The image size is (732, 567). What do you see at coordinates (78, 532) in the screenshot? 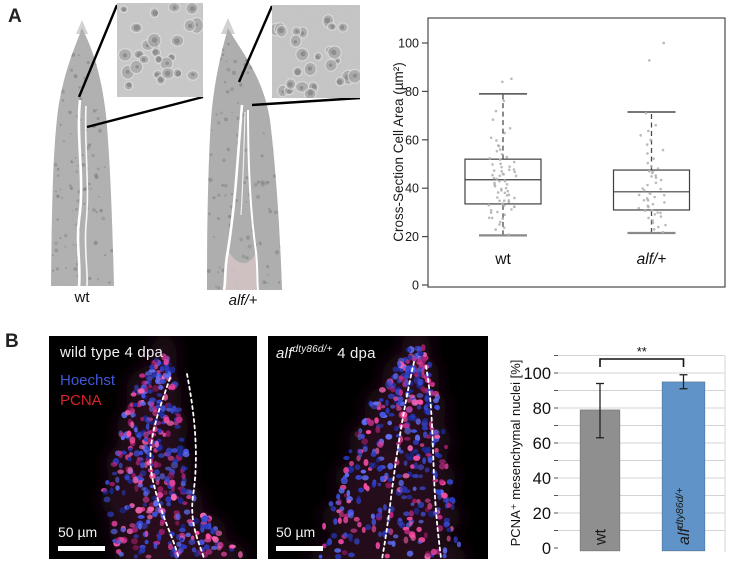
I see `scalebar-label-wt: 50 µm` at bounding box center [78, 532].